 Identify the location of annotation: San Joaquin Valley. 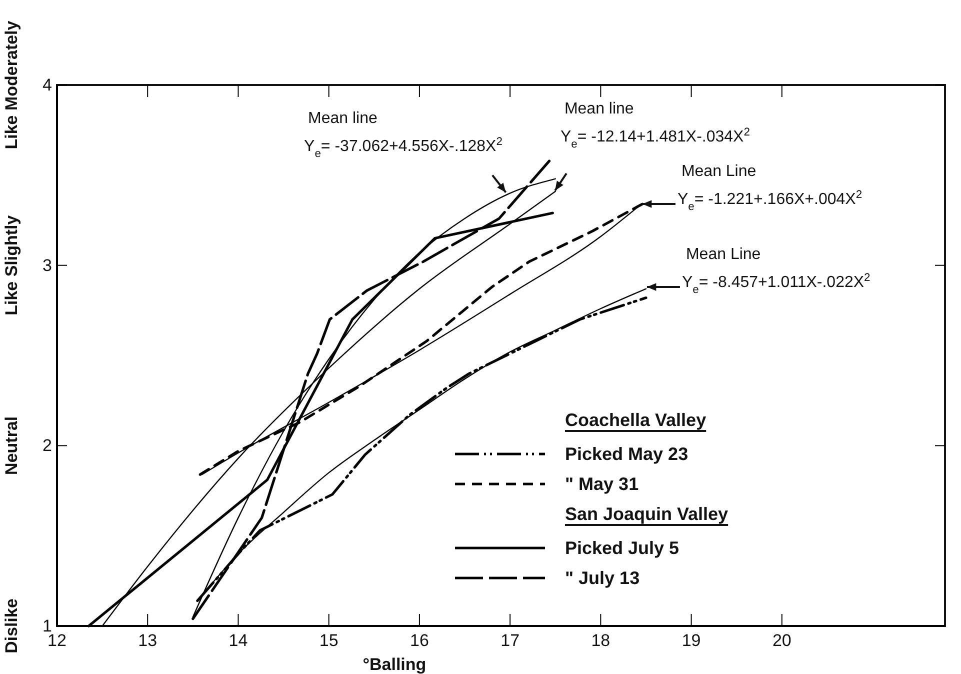
(646, 514).